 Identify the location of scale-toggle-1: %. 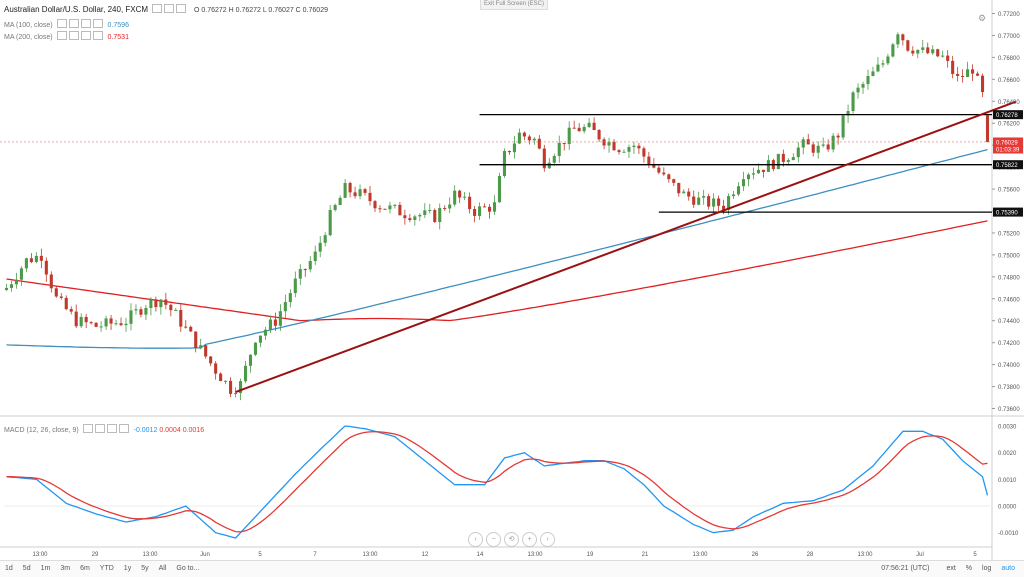
(969, 568).